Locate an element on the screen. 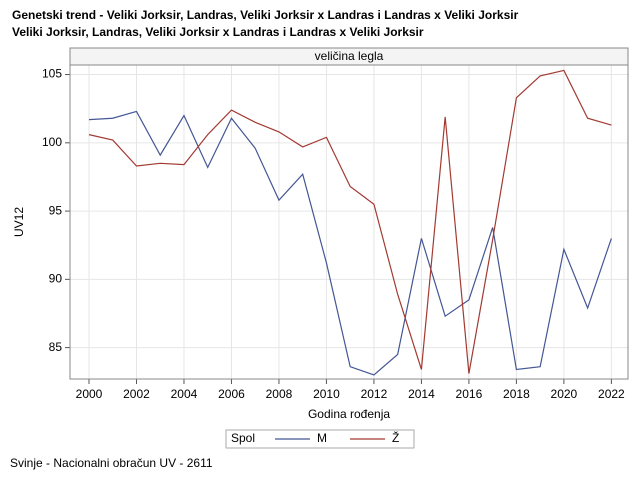 The image size is (640, 480). x-tick-label: 2022 is located at coordinates (611, 394).